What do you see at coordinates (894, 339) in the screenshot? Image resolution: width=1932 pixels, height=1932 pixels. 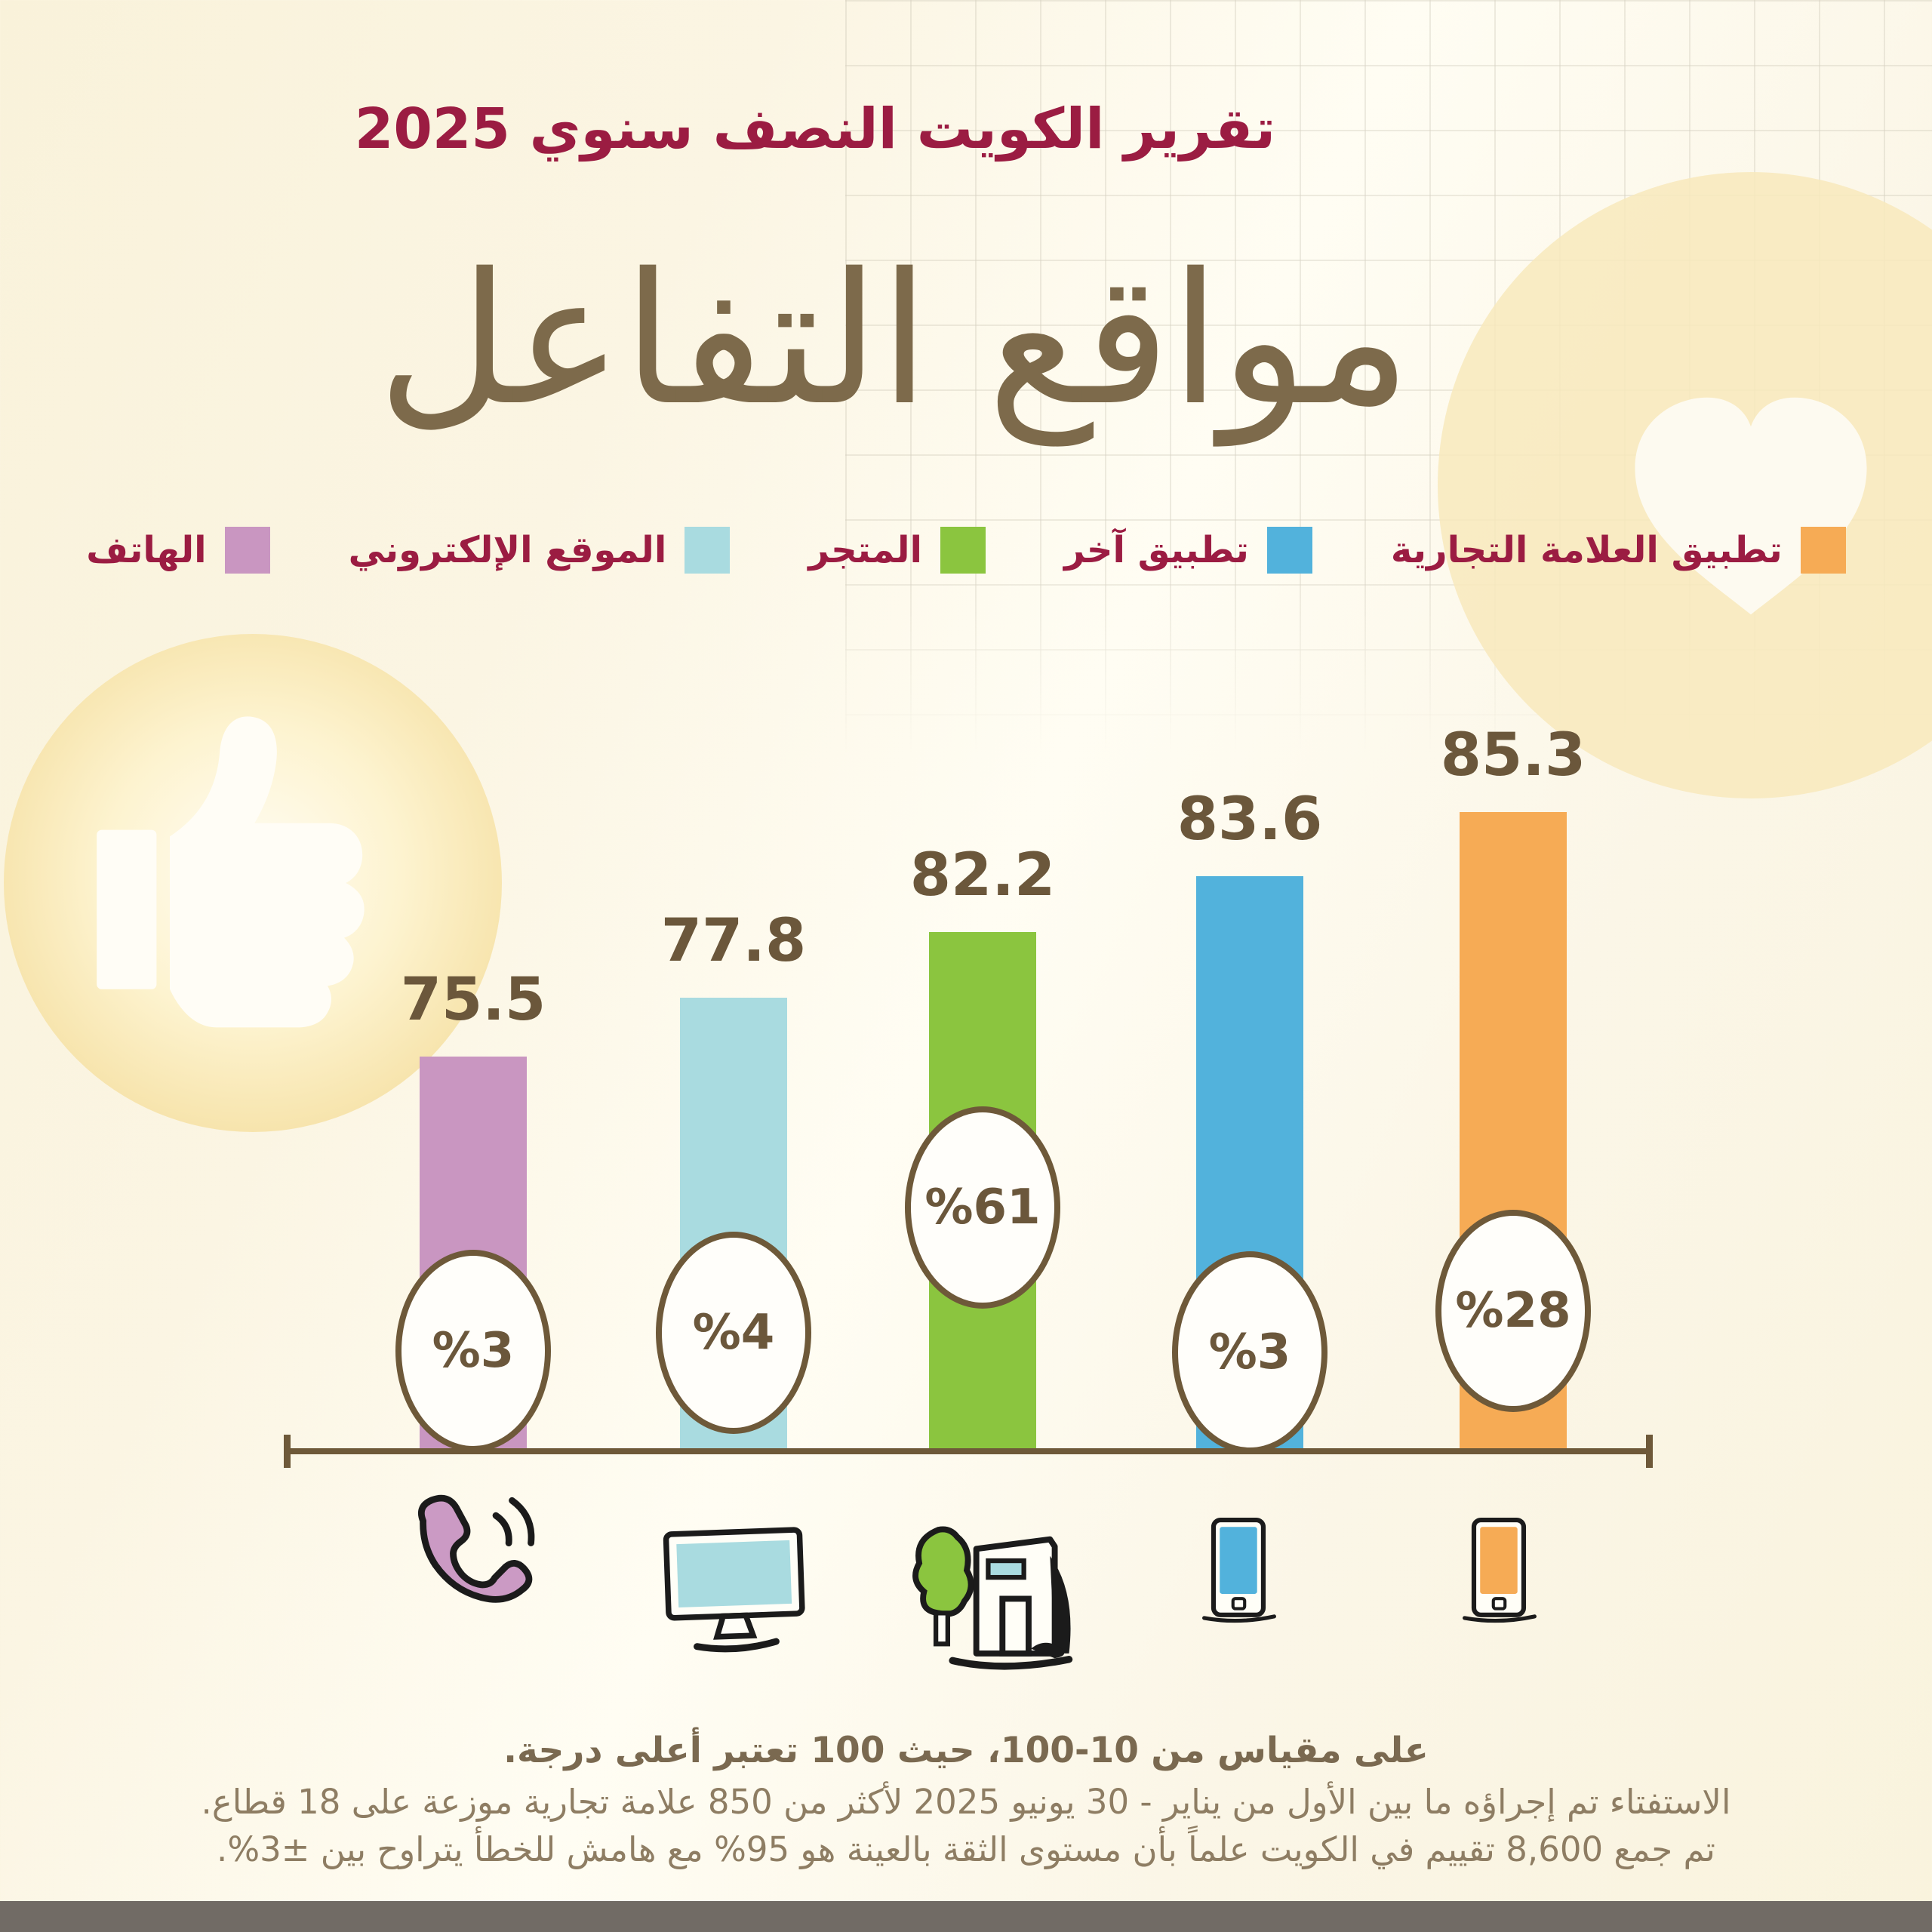 I see `page-title: مواقع التفاعل` at bounding box center [894, 339].